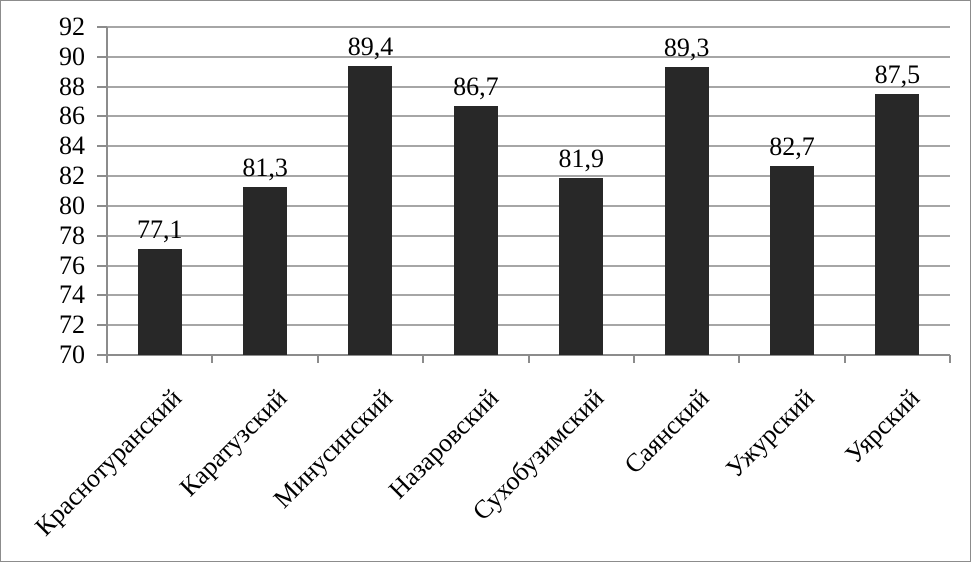 The image size is (971, 562). I want to click on y-axis-line, so click(107, 195).